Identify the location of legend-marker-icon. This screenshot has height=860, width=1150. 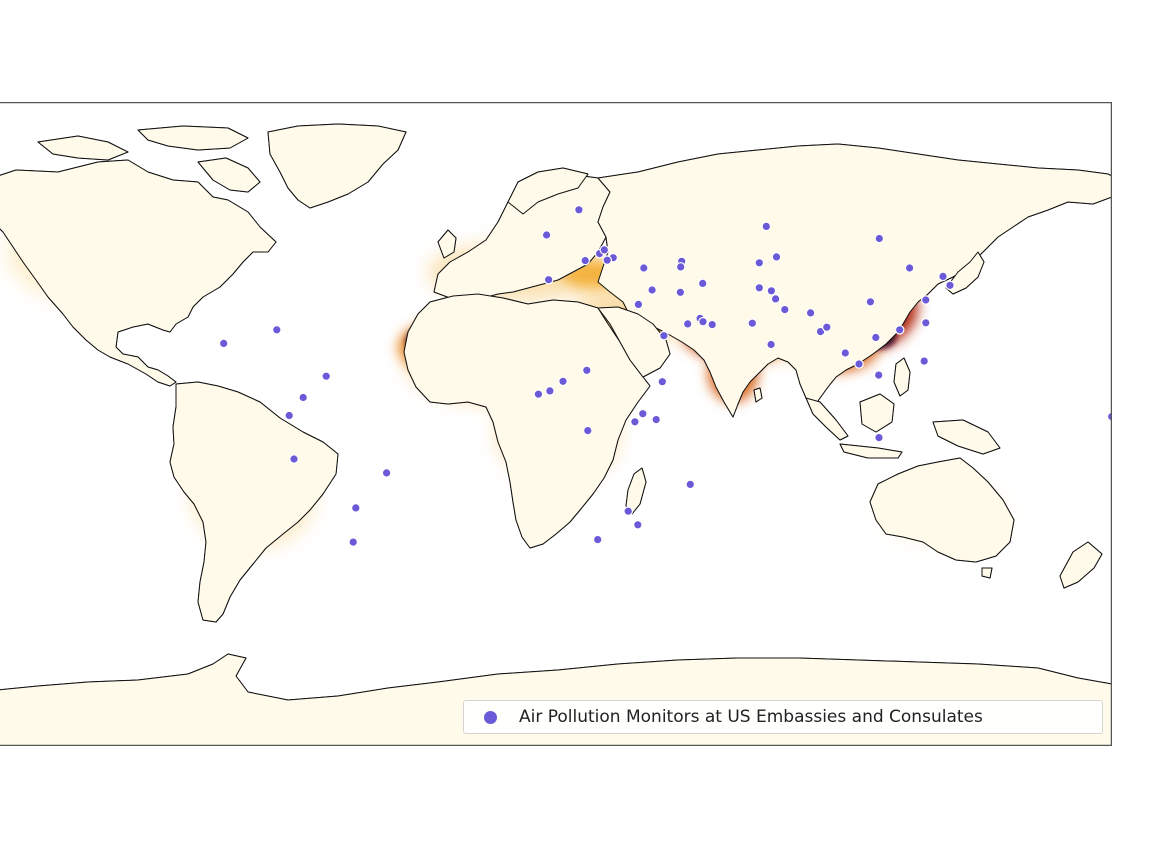
(490, 717).